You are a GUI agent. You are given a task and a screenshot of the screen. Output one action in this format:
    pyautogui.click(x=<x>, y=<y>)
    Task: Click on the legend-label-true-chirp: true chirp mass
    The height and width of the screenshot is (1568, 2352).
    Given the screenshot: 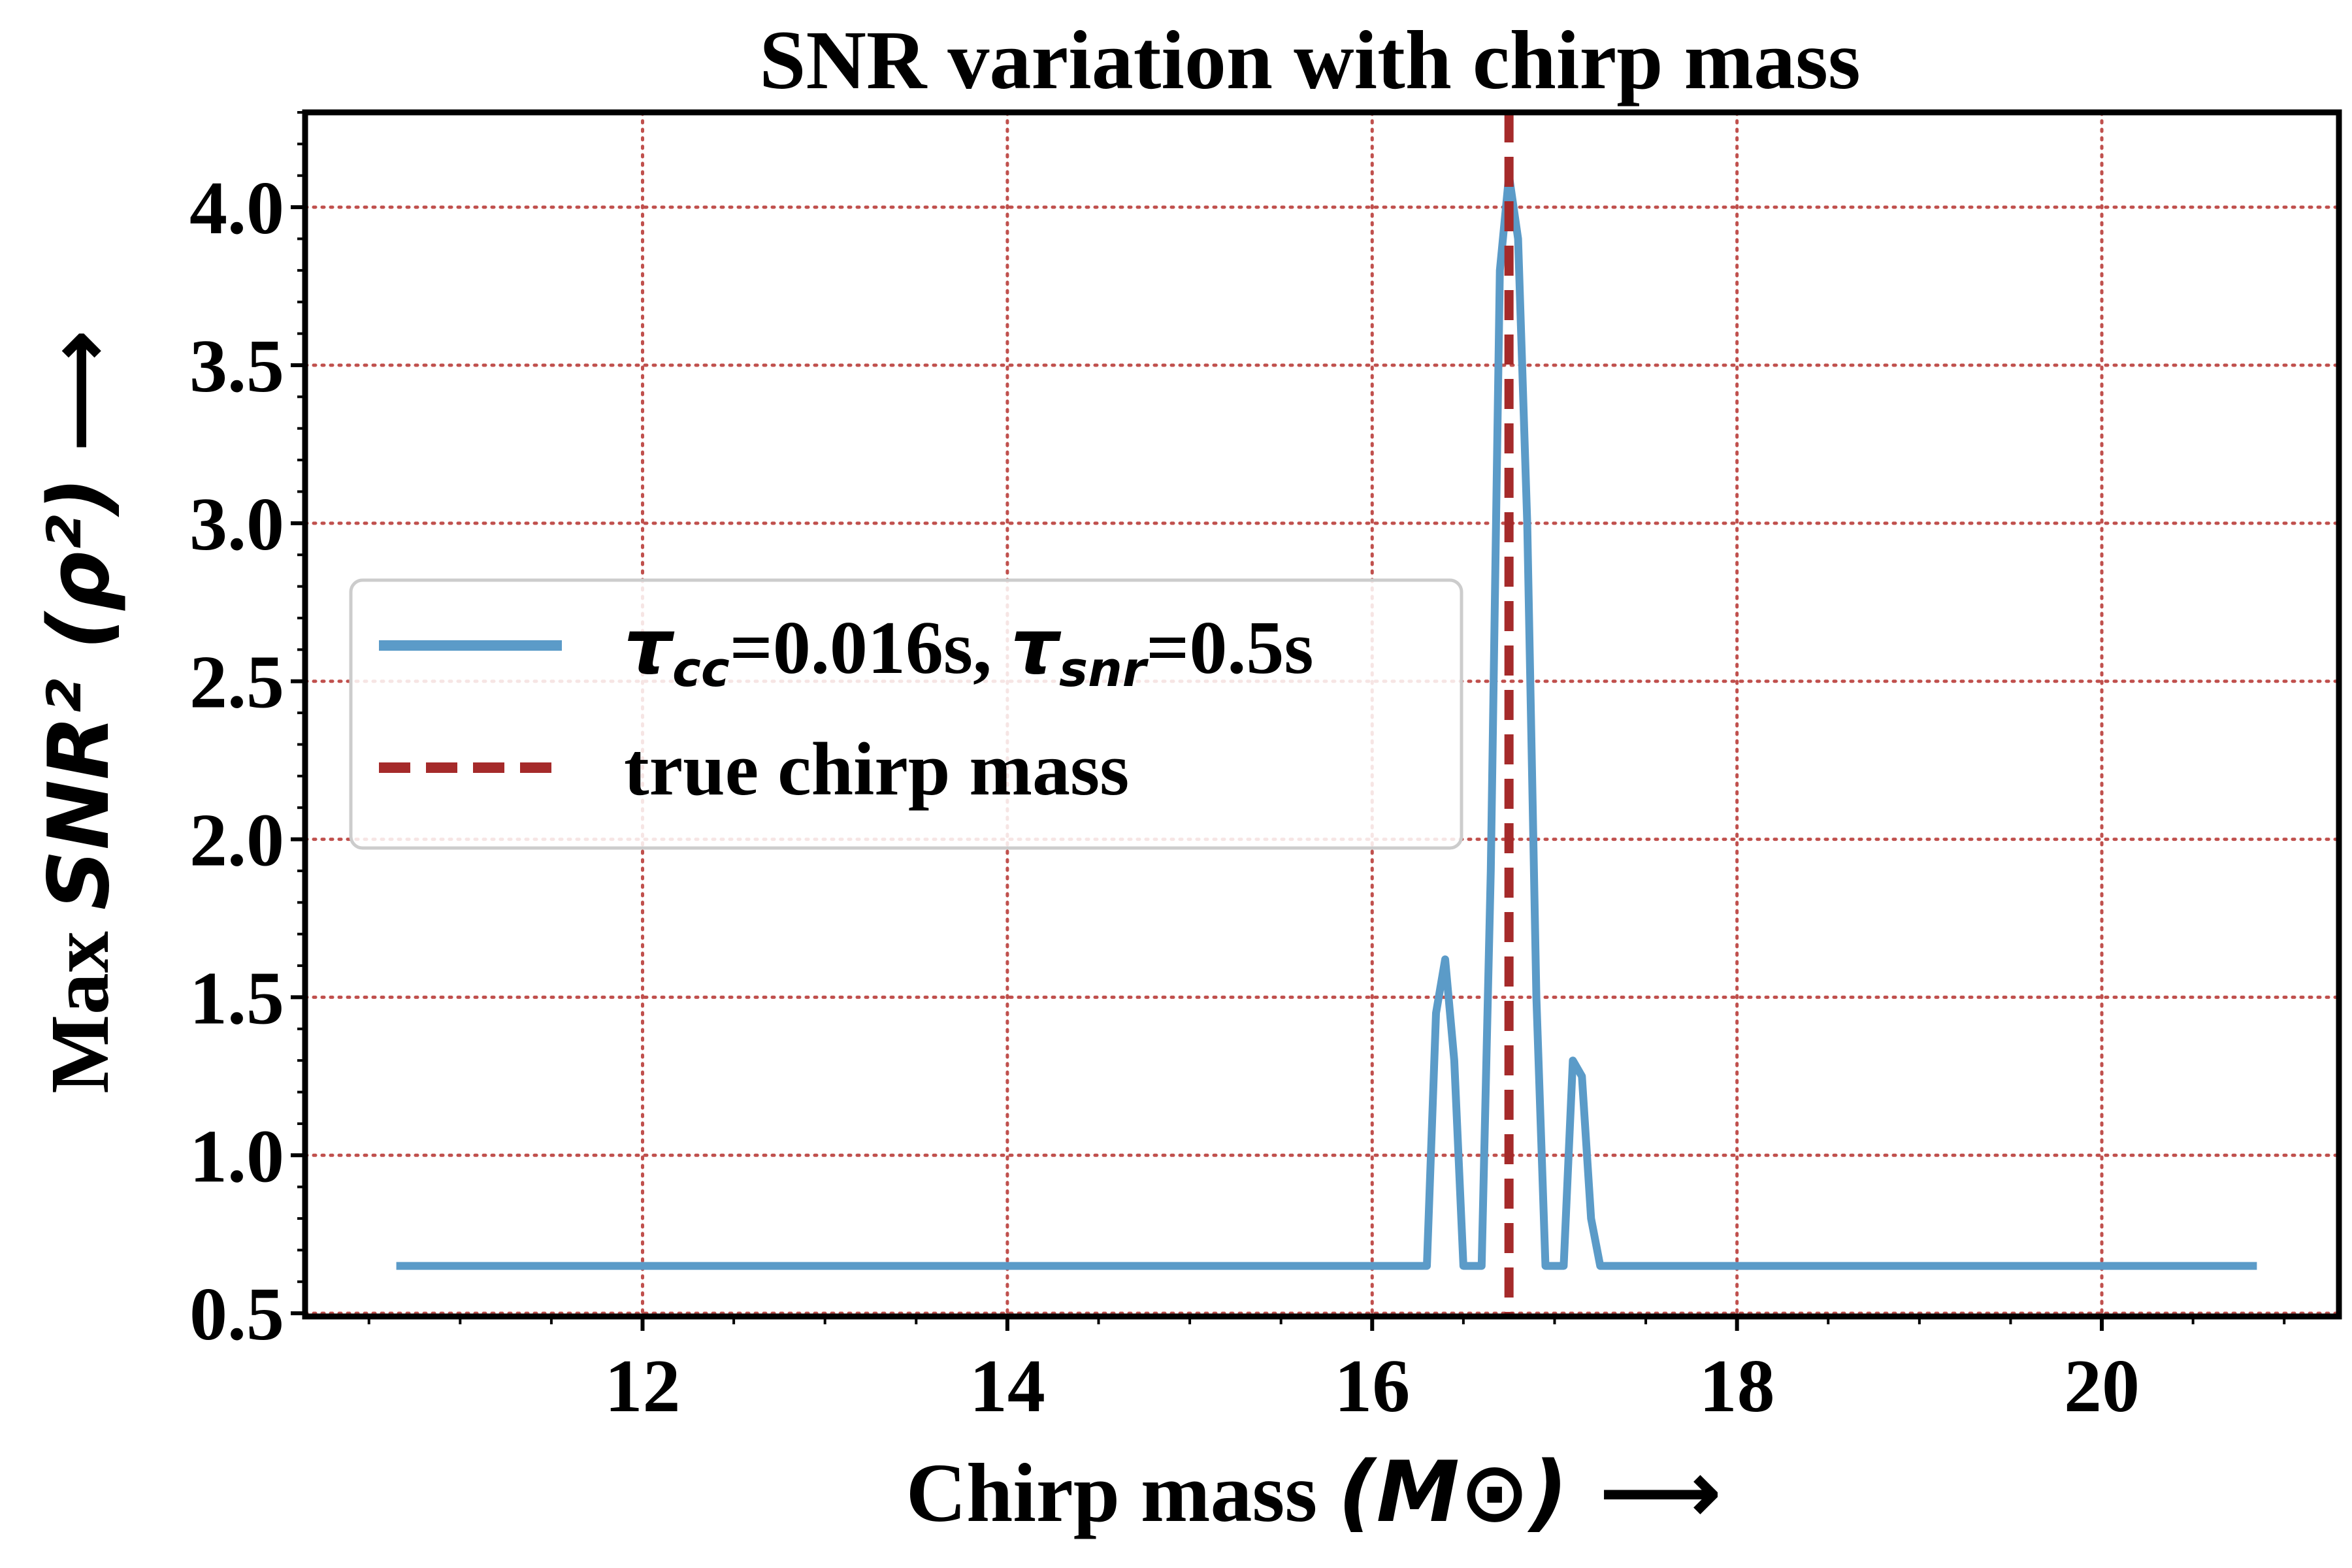 What is the action you would take?
    pyautogui.click(x=876, y=769)
    